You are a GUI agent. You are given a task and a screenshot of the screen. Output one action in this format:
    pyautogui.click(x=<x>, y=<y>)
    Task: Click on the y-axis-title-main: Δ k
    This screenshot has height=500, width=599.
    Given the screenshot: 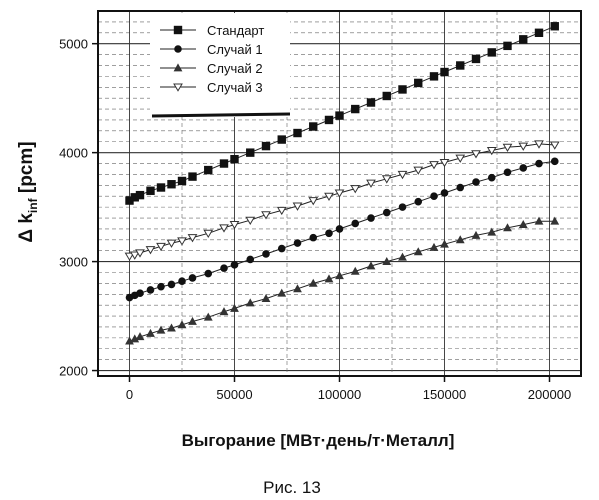 What is the action you would take?
    pyautogui.click(x=26, y=228)
    